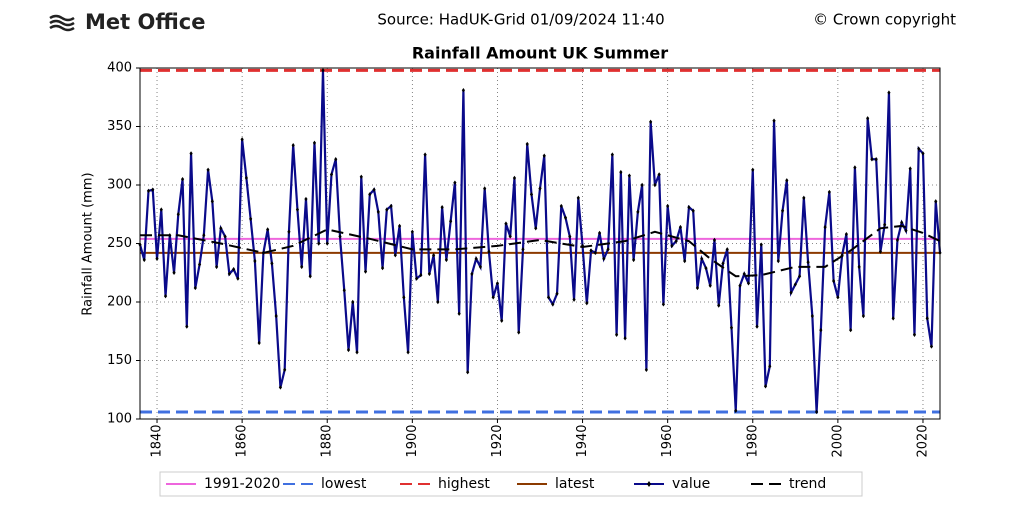  I want to click on x-tick-label: 1860, so click(242, 440).